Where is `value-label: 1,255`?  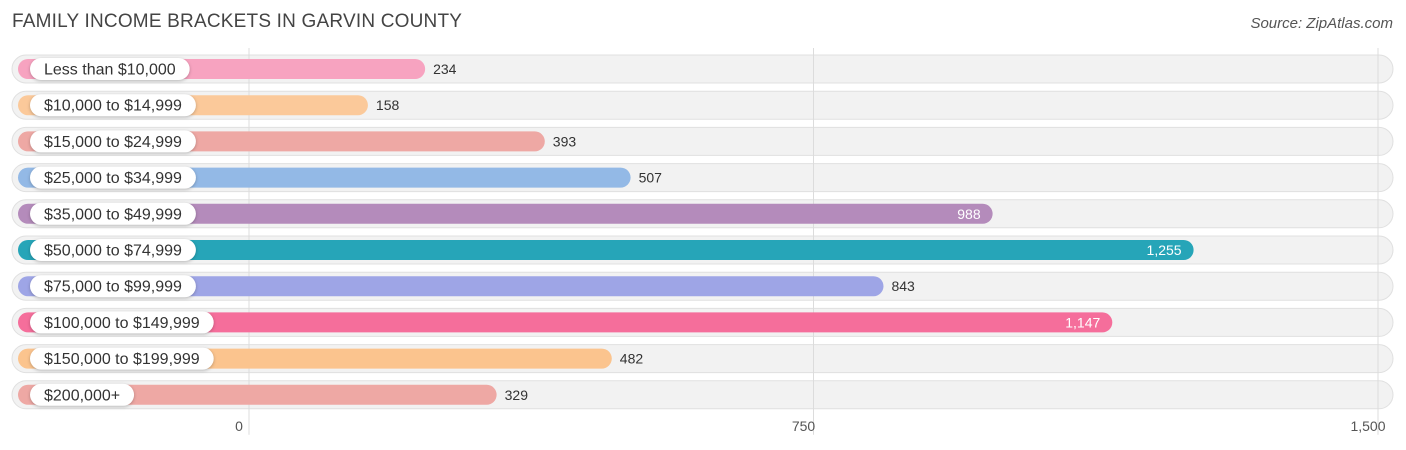 value-label: 1,255 is located at coordinates (1164, 250).